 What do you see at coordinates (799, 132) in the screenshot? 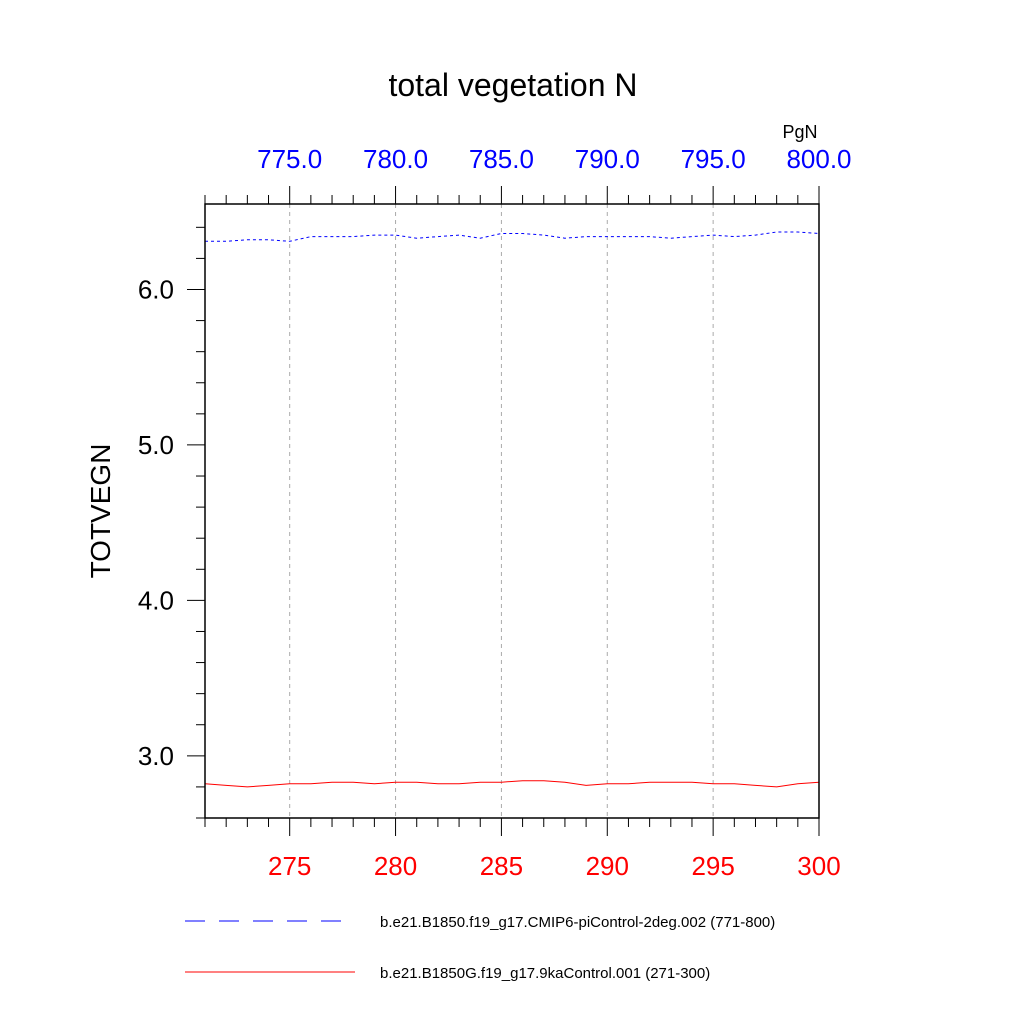
I see `units-label: PgN` at bounding box center [799, 132].